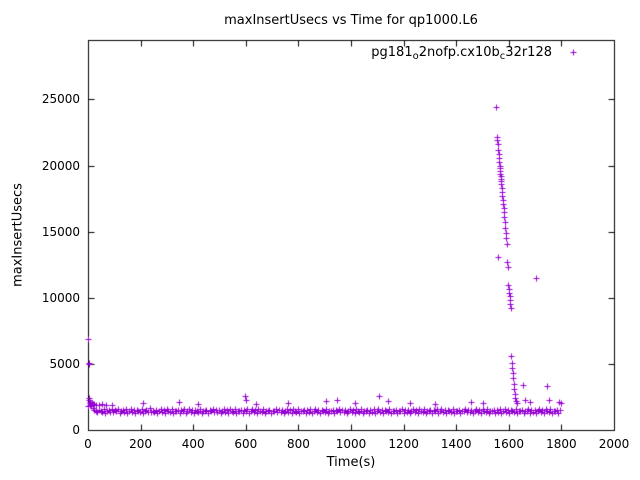 The width and height of the screenshot is (640, 480). Describe the element at coordinates (64, 363) in the screenshot. I see `y-tick-label: 5000` at that location.